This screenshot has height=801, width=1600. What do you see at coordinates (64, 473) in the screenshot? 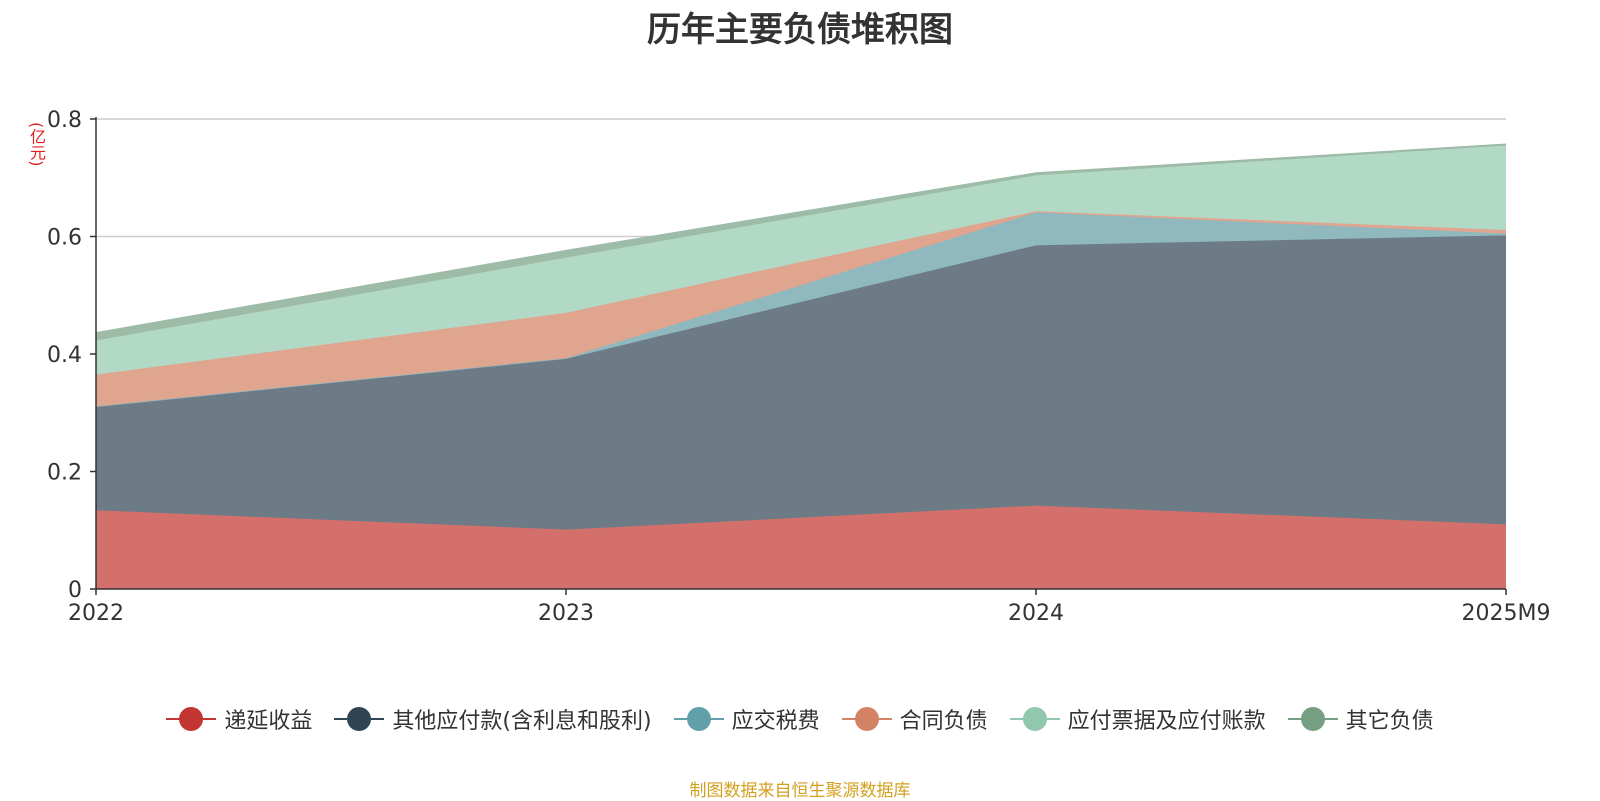
I see `y-tick-label: 0.2` at bounding box center [64, 473].